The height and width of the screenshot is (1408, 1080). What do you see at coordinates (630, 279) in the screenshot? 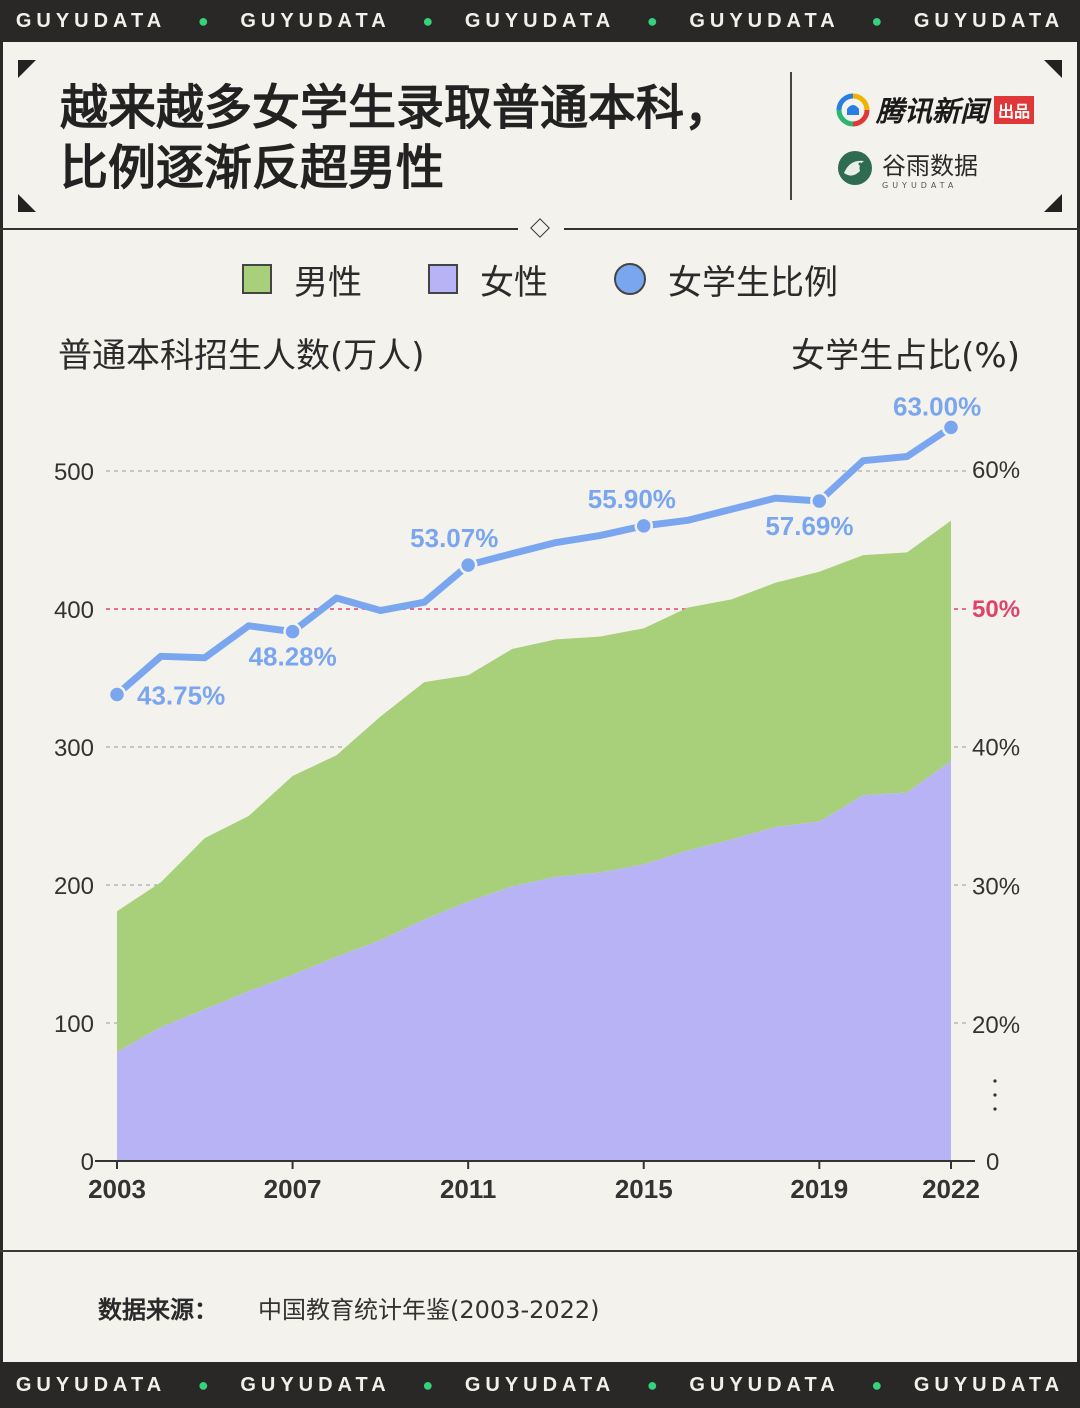
I see `legend-swatch-ratio` at bounding box center [630, 279].